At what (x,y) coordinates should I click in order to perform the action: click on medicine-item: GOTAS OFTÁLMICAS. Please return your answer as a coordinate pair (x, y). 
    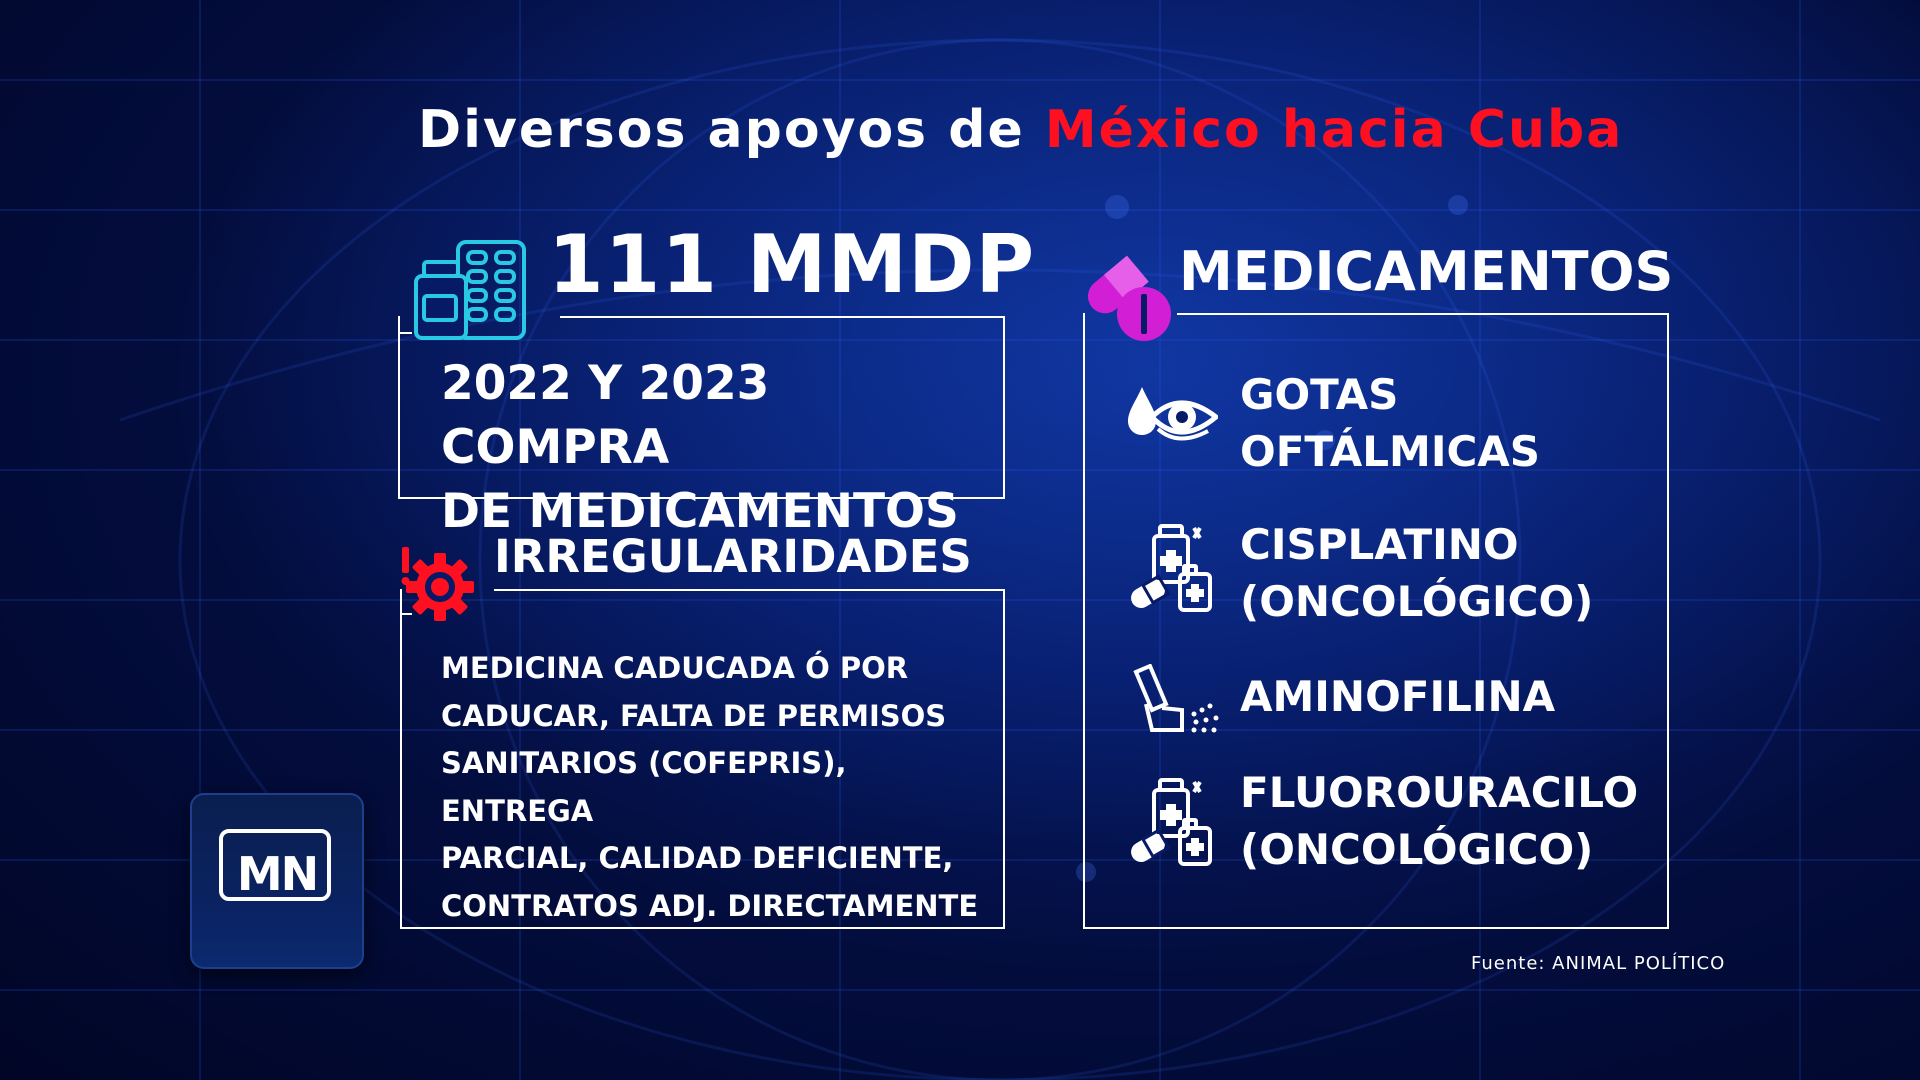
    Looking at the image, I should click on (1390, 423).